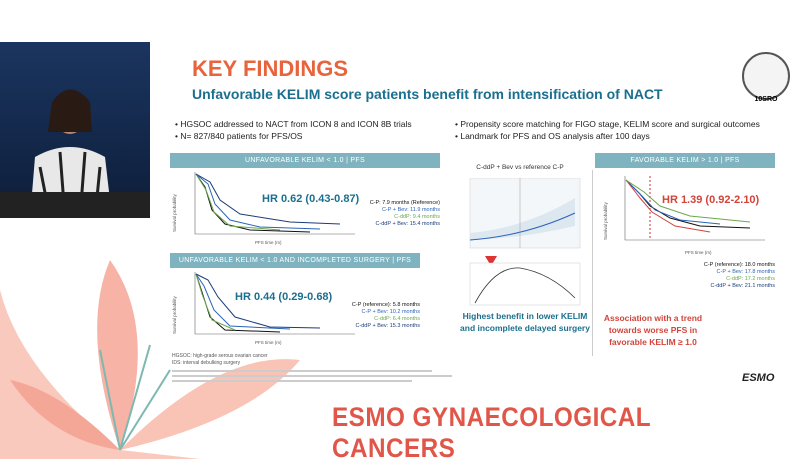  What do you see at coordinates (305, 160) in the screenshot?
I see `panel-heading: UNFAVORABLE KELIM < 1.0 | PFS` at bounding box center [305, 160].